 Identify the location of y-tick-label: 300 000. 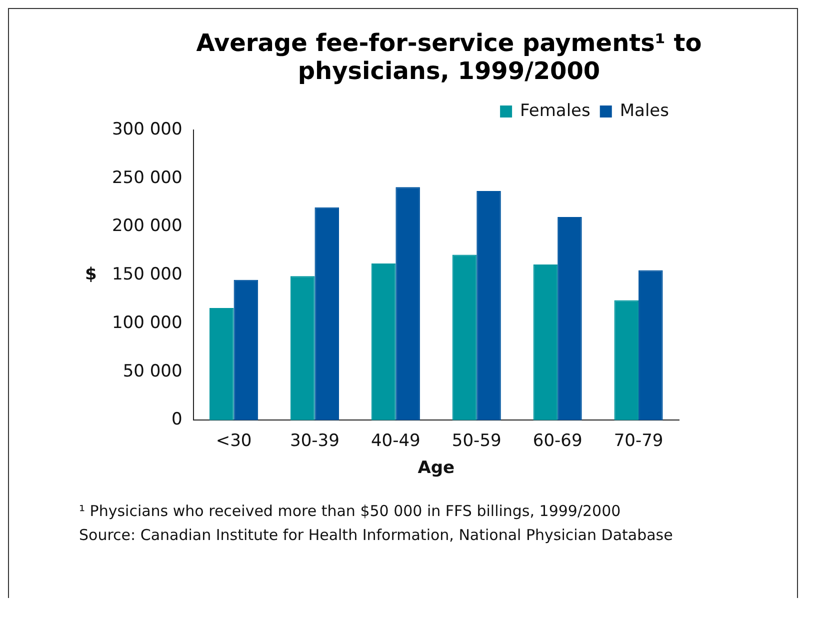
(147, 129).